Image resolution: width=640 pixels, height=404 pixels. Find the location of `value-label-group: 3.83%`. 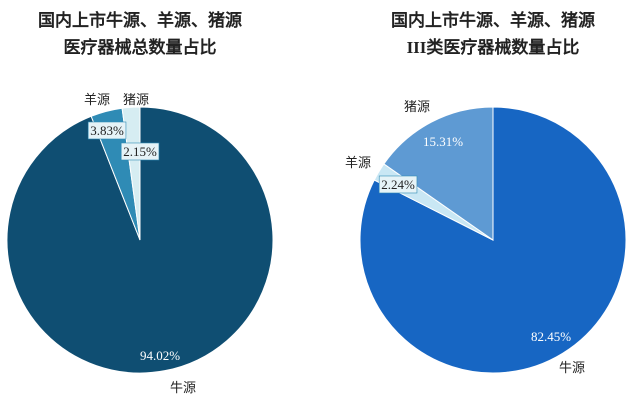

value-label-group: 3.83% is located at coordinates (107, 130).